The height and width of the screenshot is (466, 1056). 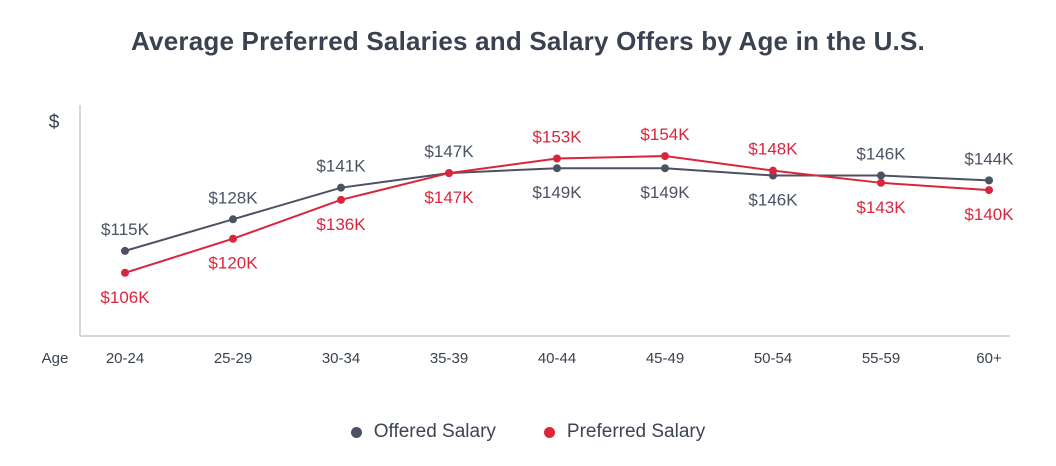 What do you see at coordinates (233, 358) in the screenshot?
I see `x-tick-label: 25-29` at bounding box center [233, 358].